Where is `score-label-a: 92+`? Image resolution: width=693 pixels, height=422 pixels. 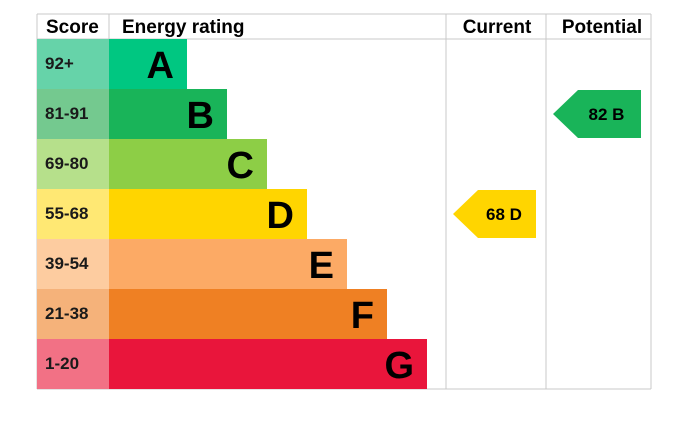
score-label-a: 92+ is located at coordinates (59, 63).